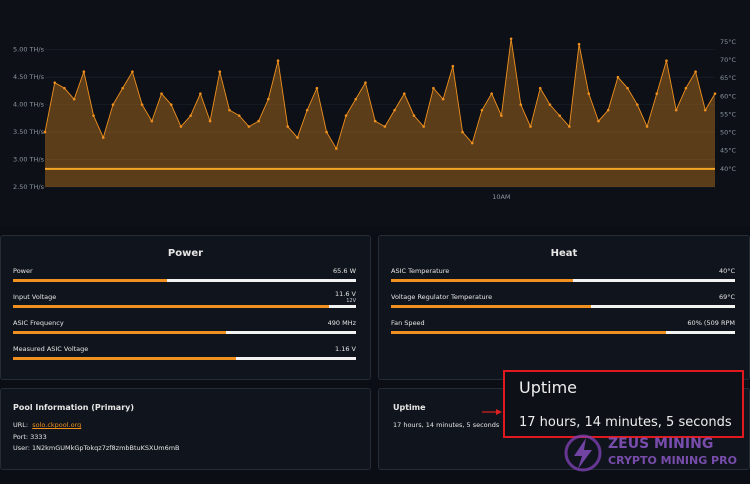 The image size is (750, 484). What do you see at coordinates (446, 425) in the screenshot?
I see `uptime-value: 17 hours, 14 minutes, 5 seconds` at bounding box center [446, 425].